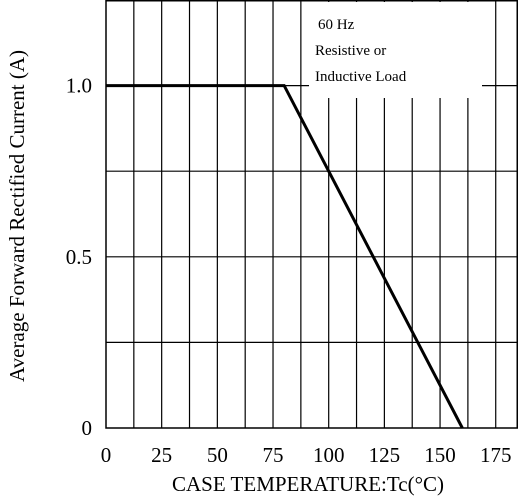 Image resolution: width=518 pixels, height=500 pixels. What do you see at coordinates (350, 51) in the screenshot?
I see `annotation-line-2: Resistive or` at bounding box center [350, 51].